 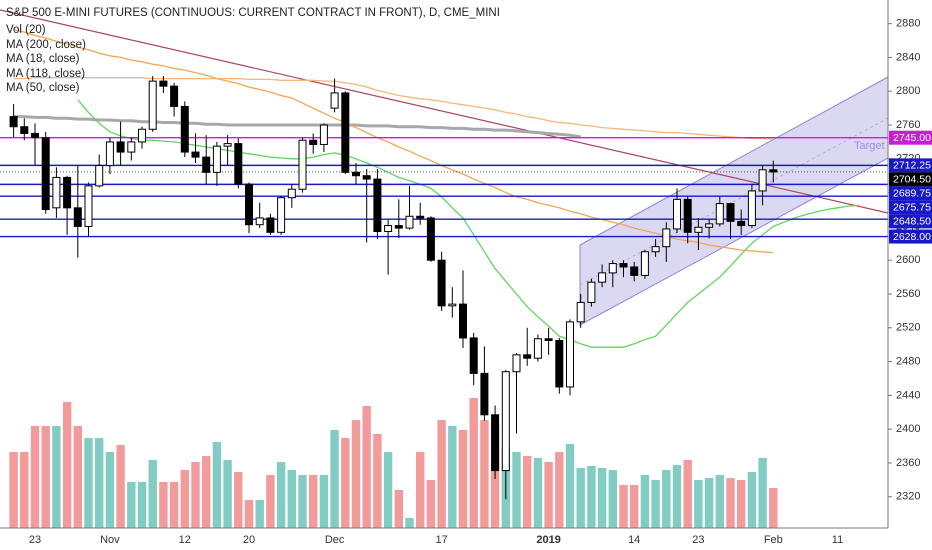 I want to click on x-tick-label: 2019, so click(x=548, y=540).